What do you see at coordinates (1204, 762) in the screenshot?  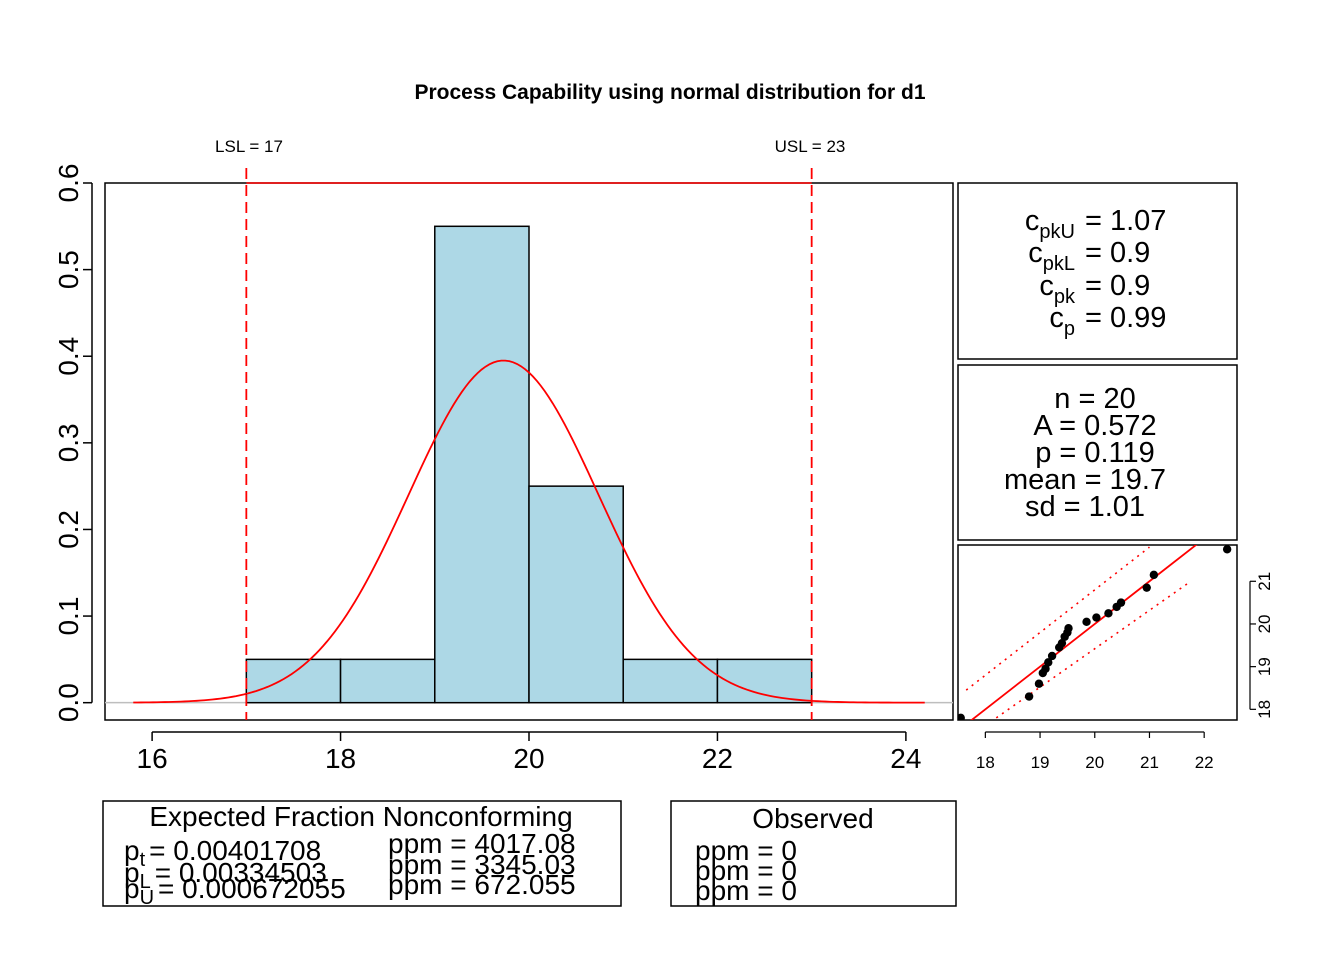 I see `qq-x-tick-label: 22` at bounding box center [1204, 762].